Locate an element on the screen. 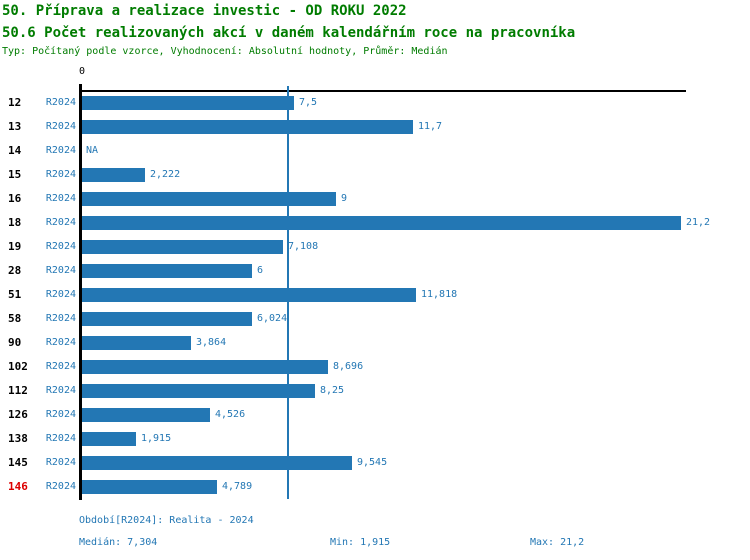 The image size is (750, 560). chart-row: 126 R2024 4,526 is located at coordinates (375, 415).